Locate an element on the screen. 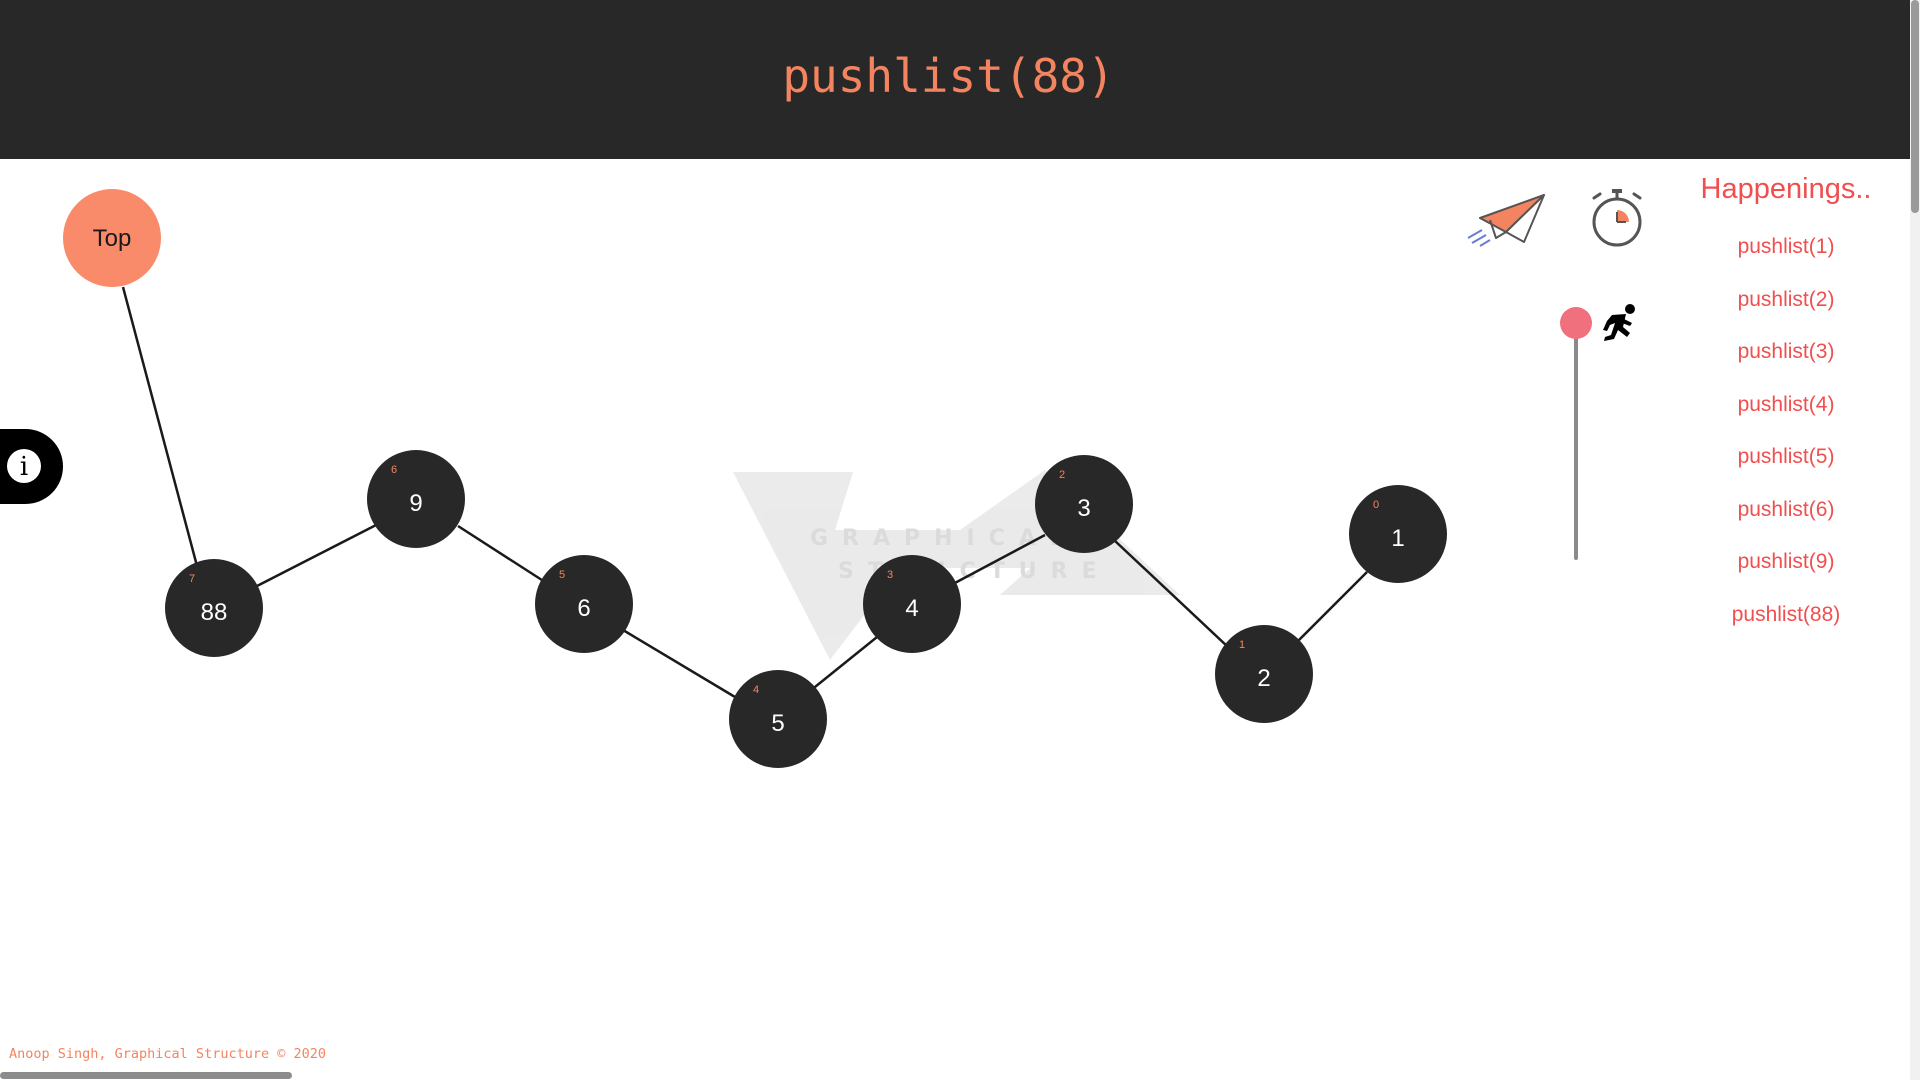  top-pointer-circle is located at coordinates (112, 238).